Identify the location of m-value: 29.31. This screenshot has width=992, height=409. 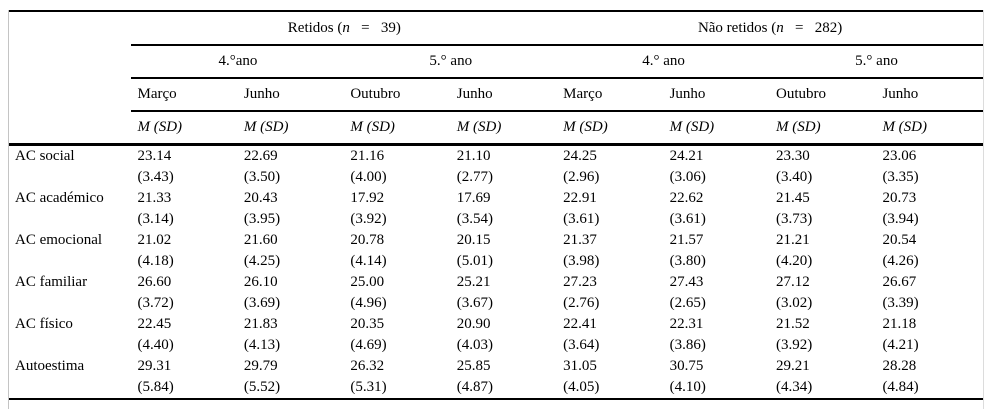
(154, 366).